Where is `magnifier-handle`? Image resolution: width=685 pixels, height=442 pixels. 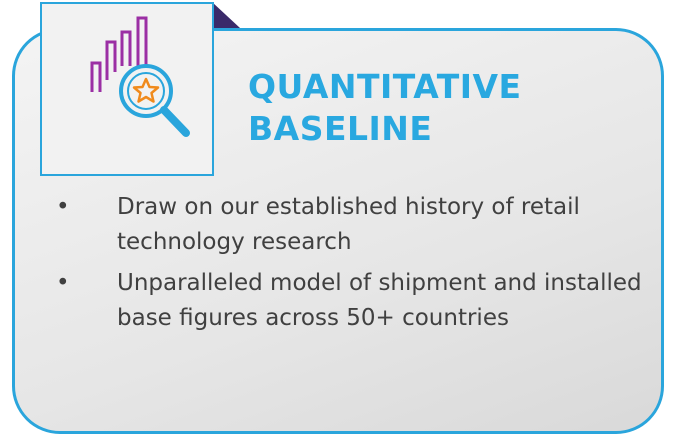 magnifier-handle is located at coordinates (175, 121).